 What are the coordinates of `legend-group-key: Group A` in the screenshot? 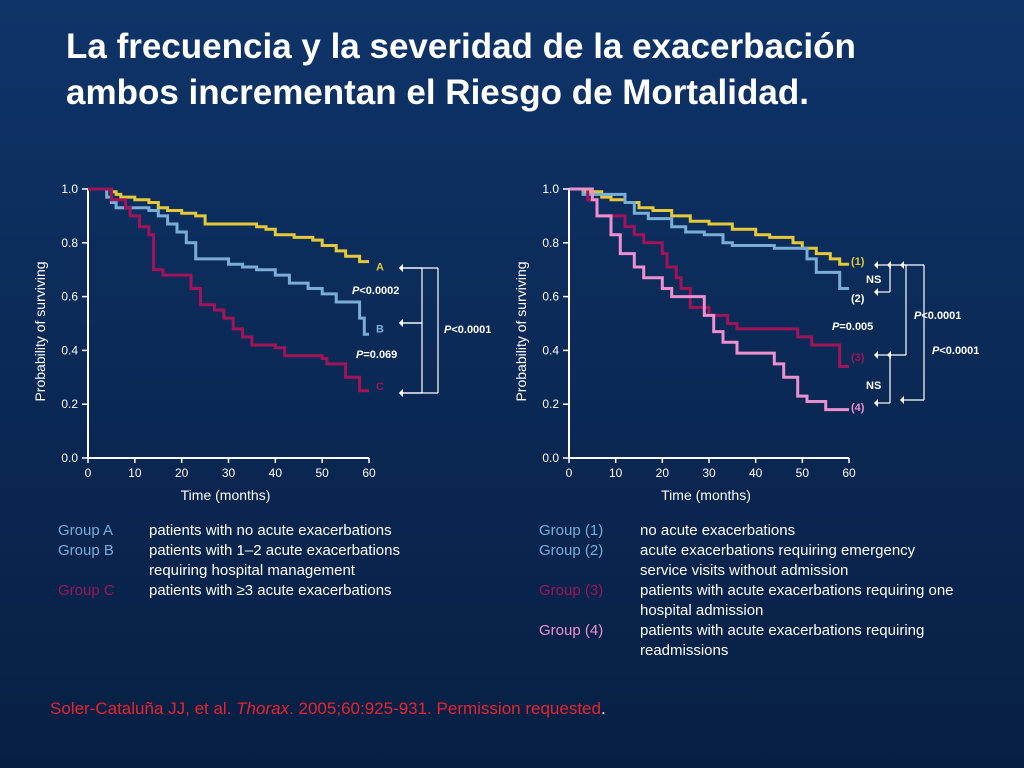 It's located at (86, 530).